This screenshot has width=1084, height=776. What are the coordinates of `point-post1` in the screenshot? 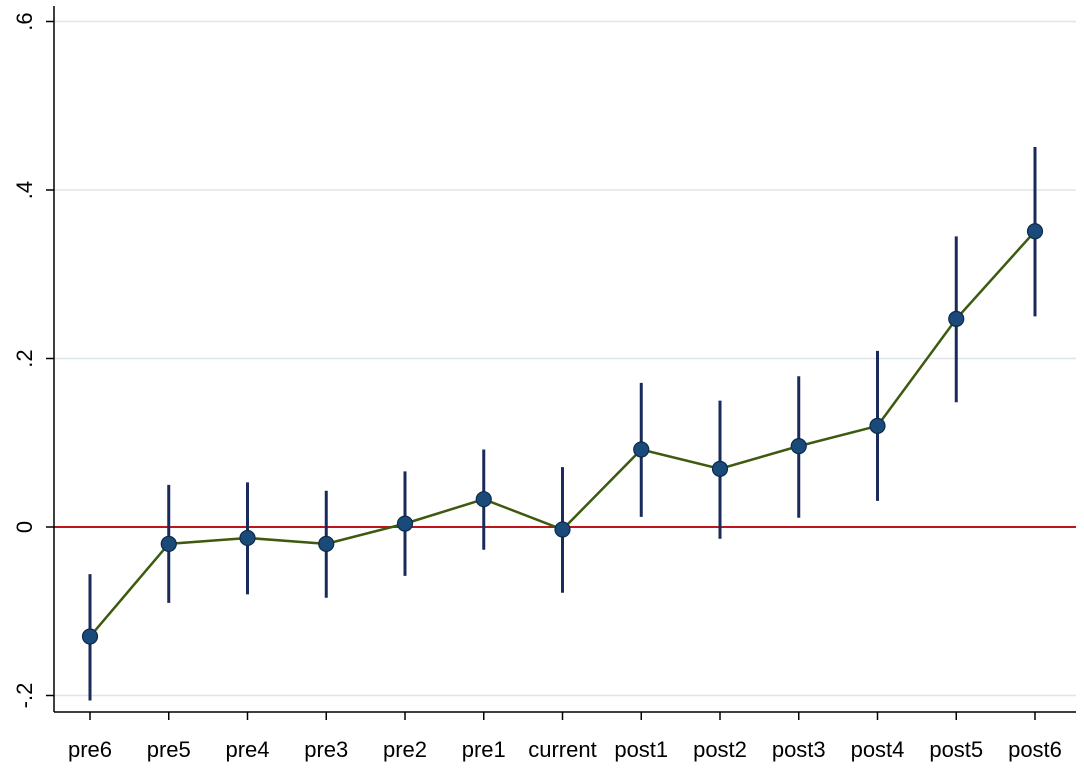 It's located at (641, 449).